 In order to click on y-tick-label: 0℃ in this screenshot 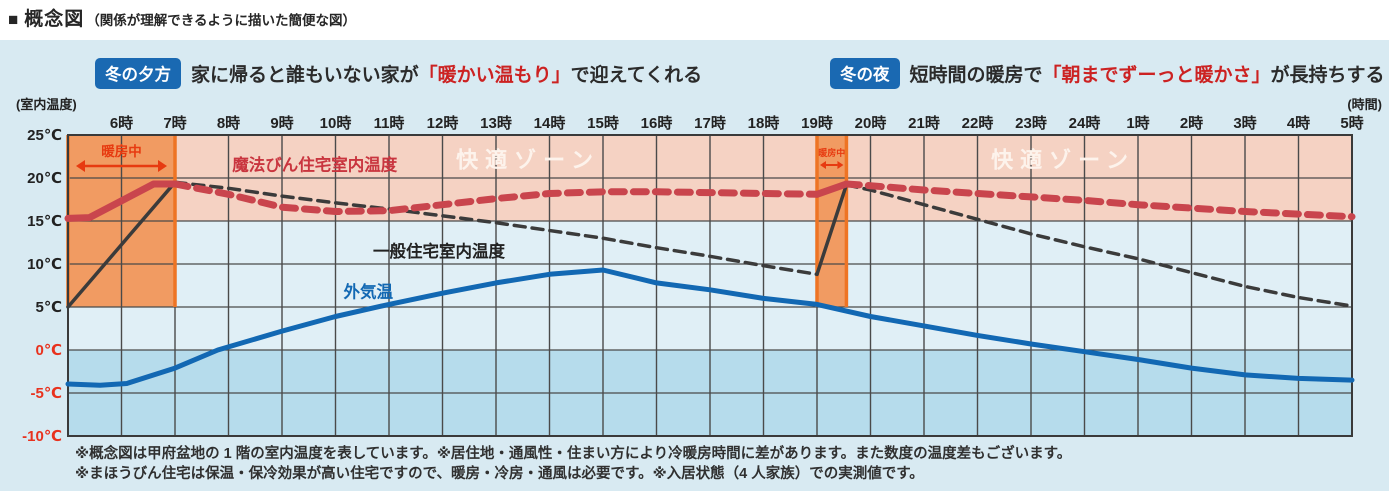, I will do `click(48, 350)`.